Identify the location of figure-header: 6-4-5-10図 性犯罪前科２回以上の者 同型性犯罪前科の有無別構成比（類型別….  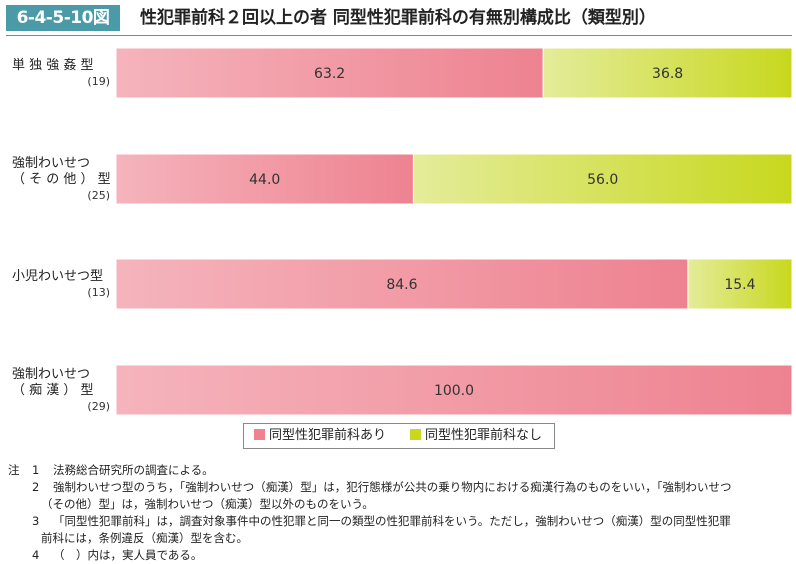
(398, 18).